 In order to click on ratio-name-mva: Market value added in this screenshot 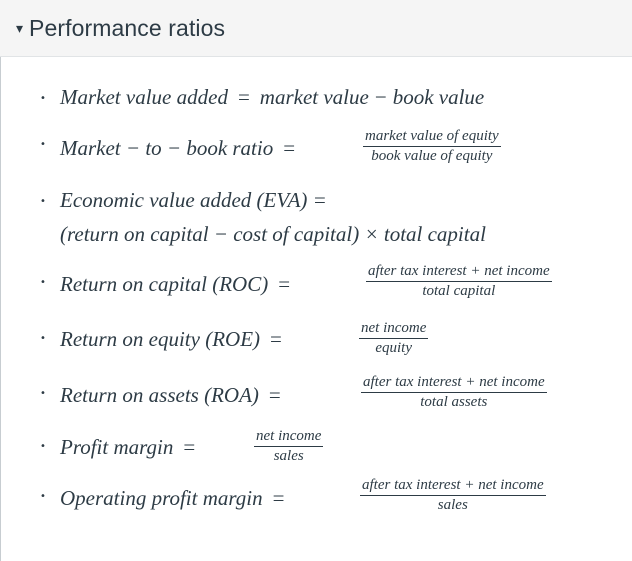, I will do `click(144, 97)`.